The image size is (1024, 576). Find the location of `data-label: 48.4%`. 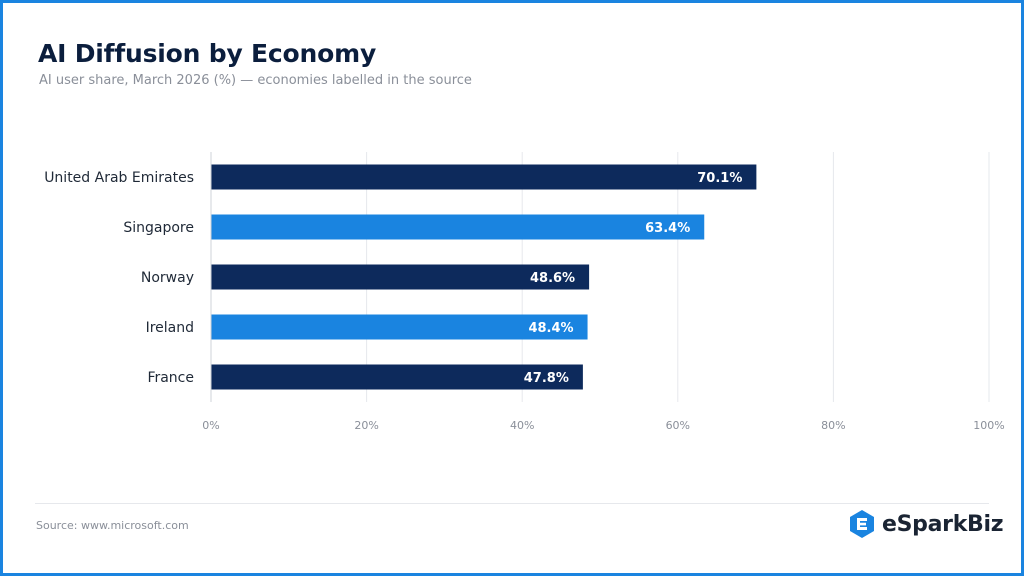

data-label: 48.4% is located at coordinates (550, 328).